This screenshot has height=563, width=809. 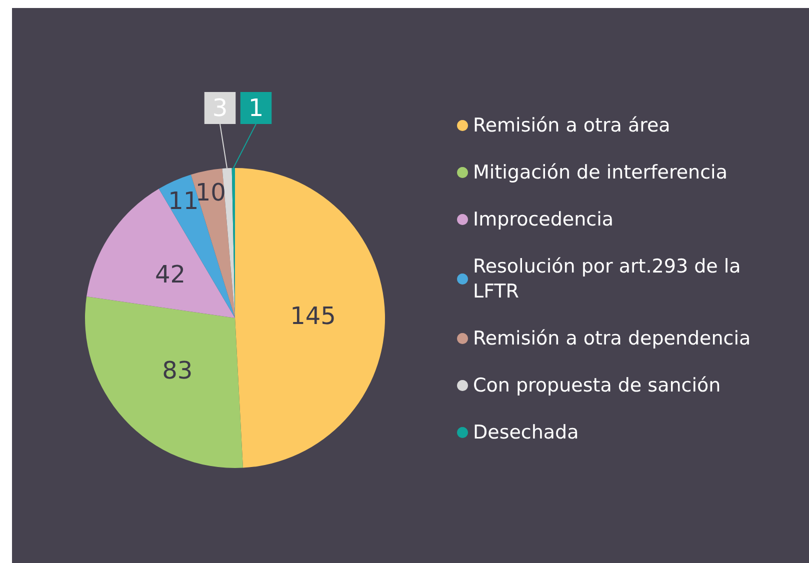 I want to click on data-label: 145, so click(x=313, y=316).